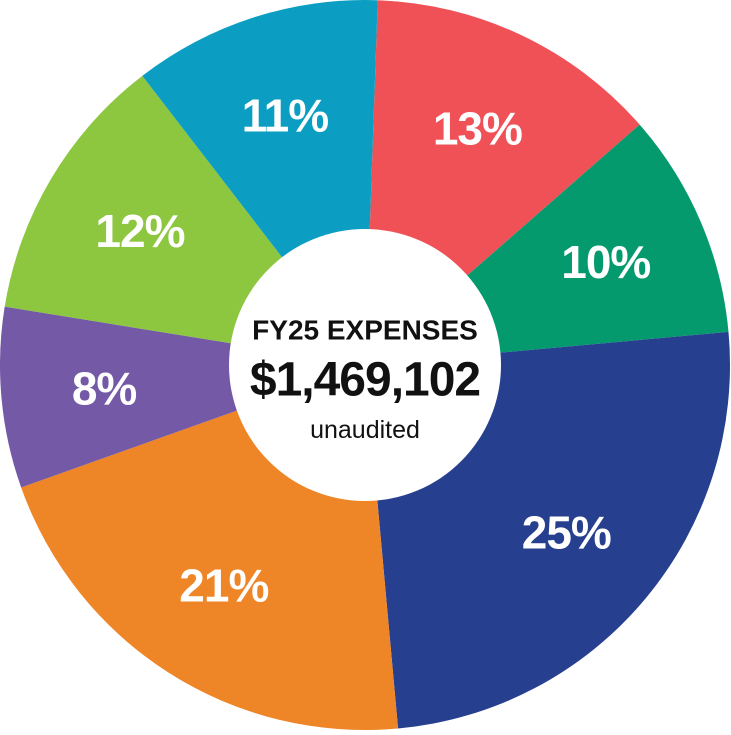 The height and width of the screenshot is (735, 731). Describe the element at coordinates (223, 586) in the screenshot. I see `value-label: 21%` at that location.